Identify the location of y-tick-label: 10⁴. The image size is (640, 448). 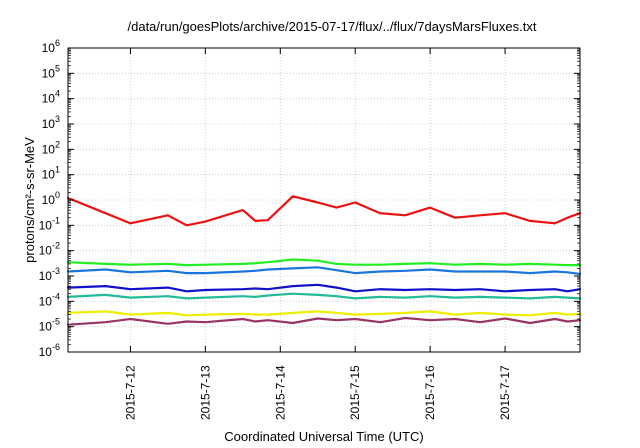
(51, 97).